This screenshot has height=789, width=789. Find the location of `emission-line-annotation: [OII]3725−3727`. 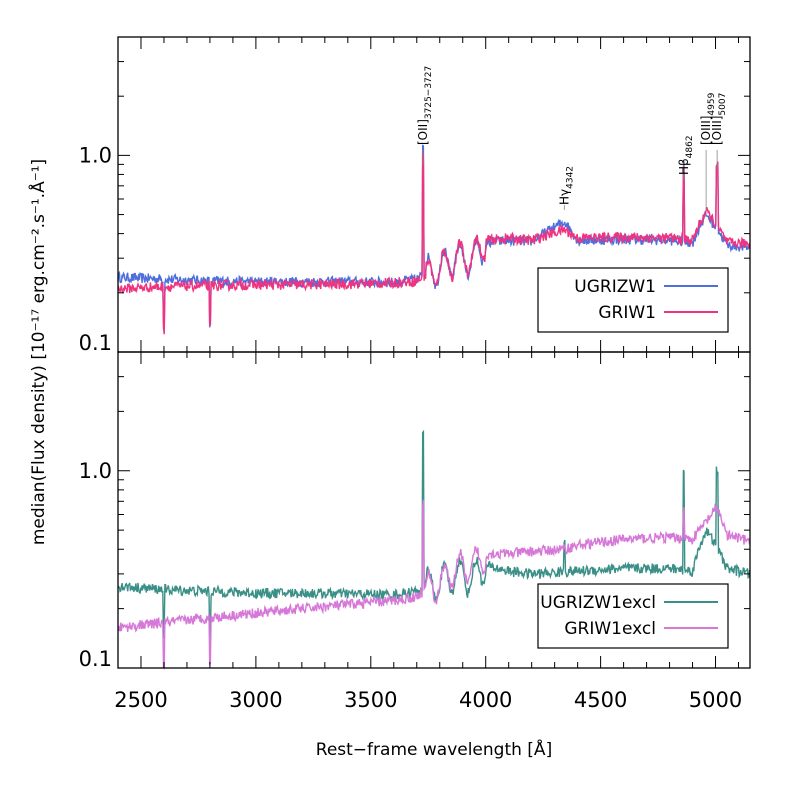

emission-line-annotation: [OII]3725−3727 is located at coordinates (425, 115).